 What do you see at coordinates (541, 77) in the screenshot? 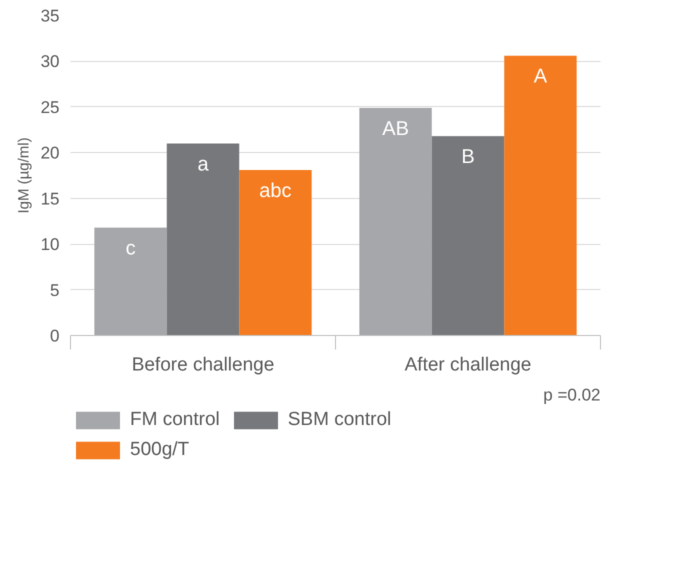
I see `data-label: A` at bounding box center [541, 77].